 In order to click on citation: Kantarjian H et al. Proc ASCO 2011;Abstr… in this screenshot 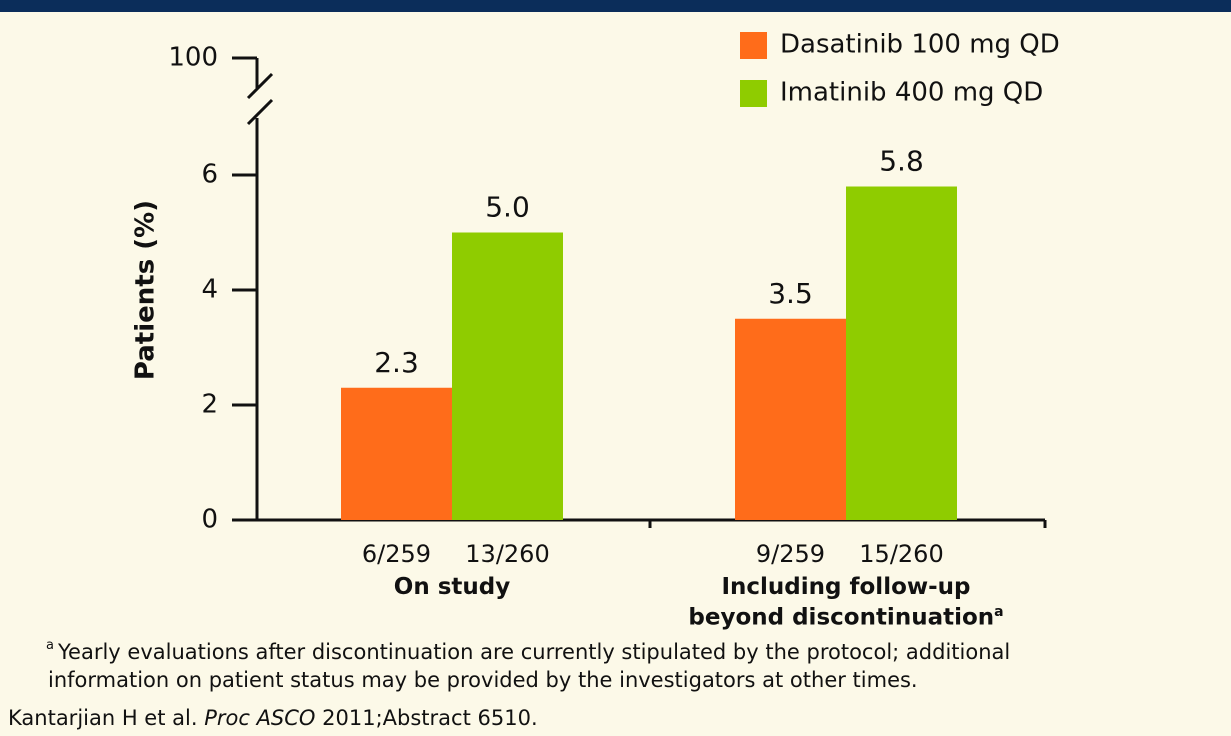, I will do `click(273, 718)`.